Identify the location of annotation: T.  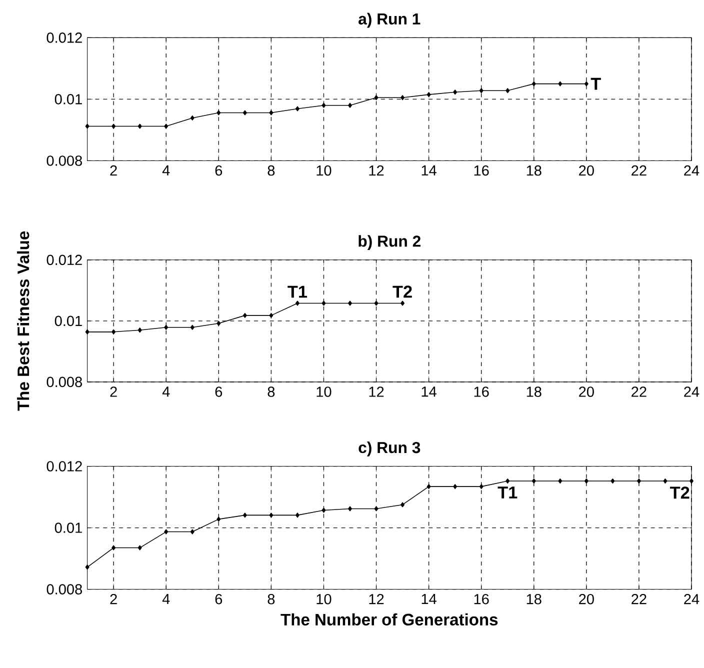
(595, 84).